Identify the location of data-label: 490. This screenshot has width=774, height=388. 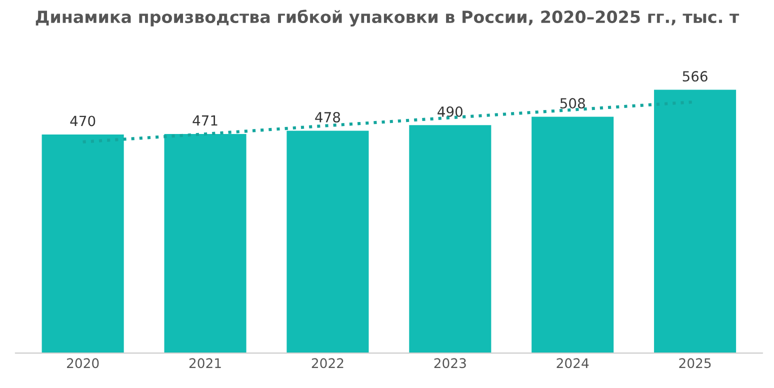
(450, 111).